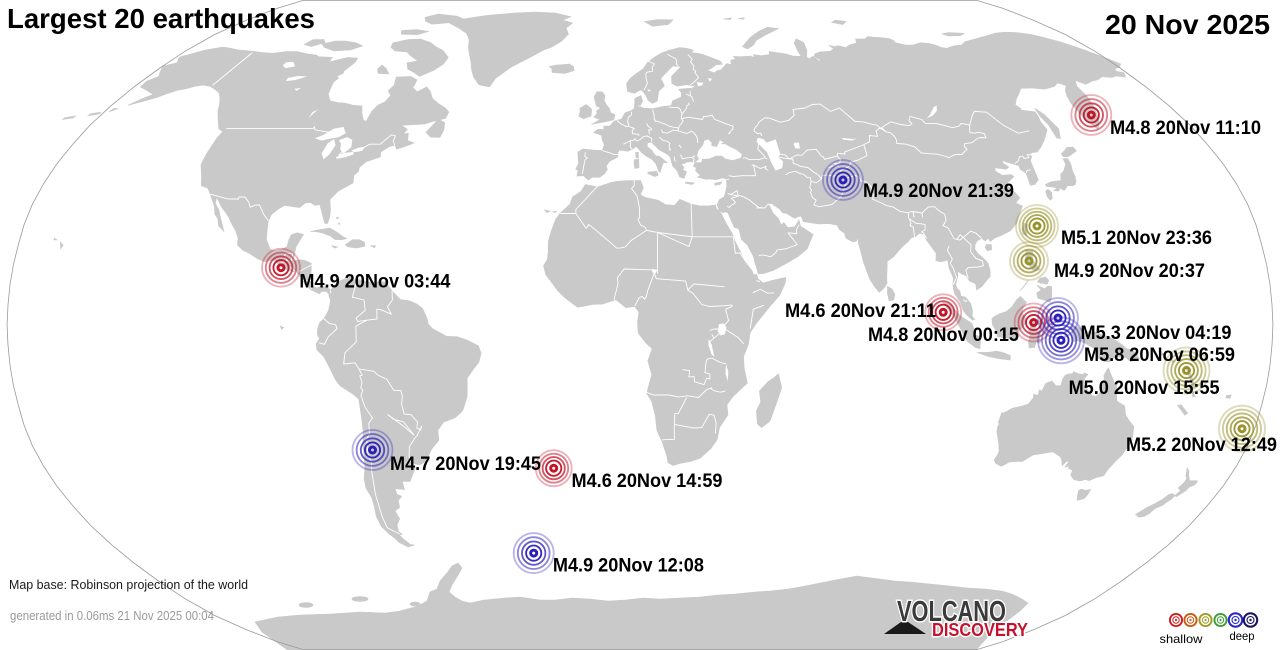 The image size is (1280, 650). What do you see at coordinates (1242, 636) in the screenshot?
I see `svg-text: deep` at bounding box center [1242, 636].